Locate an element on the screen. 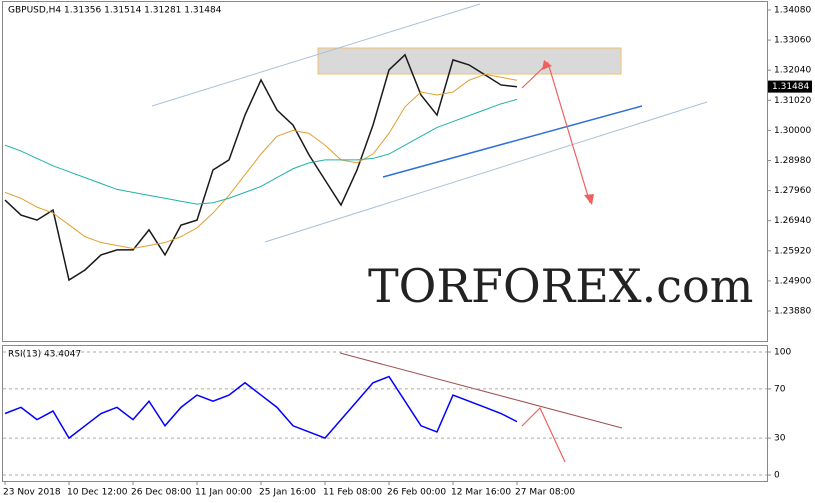 The height and width of the screenshot is (503, 815). last-price-box is located at coordinates (790, 86).